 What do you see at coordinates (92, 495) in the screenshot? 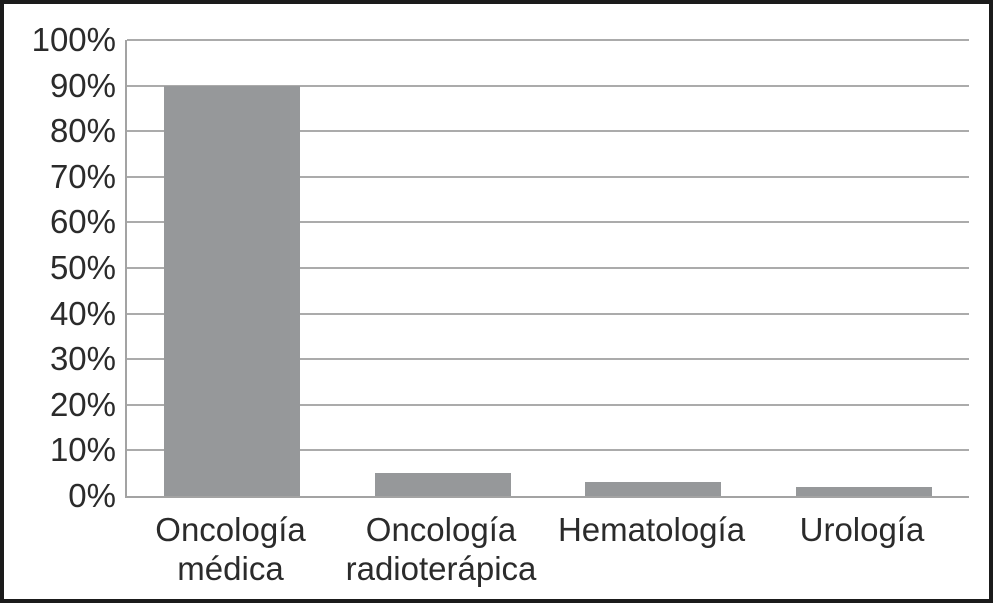
I see `y-tick-label-0: 0%` at bounding box center [92, 495].